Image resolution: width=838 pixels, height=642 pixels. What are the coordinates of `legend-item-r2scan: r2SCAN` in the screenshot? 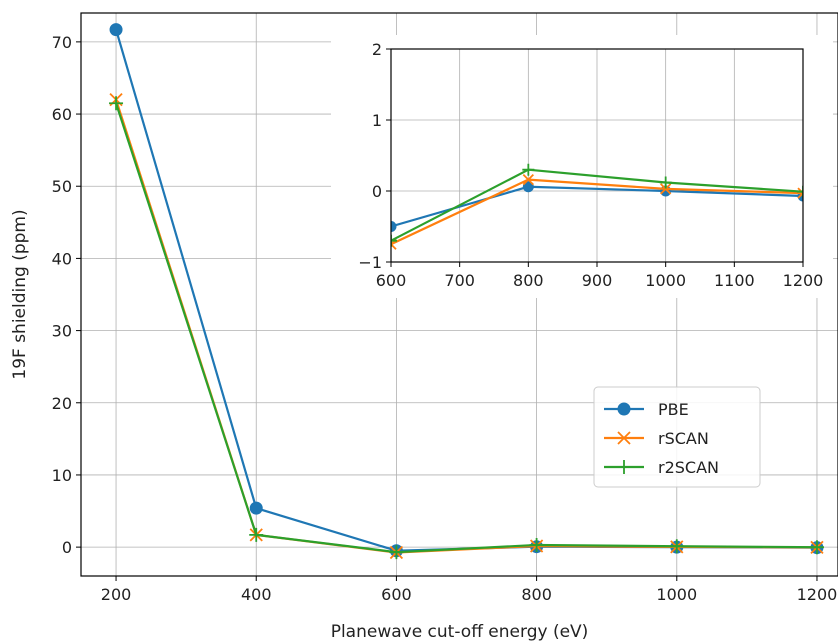 It's located at (661, 467).